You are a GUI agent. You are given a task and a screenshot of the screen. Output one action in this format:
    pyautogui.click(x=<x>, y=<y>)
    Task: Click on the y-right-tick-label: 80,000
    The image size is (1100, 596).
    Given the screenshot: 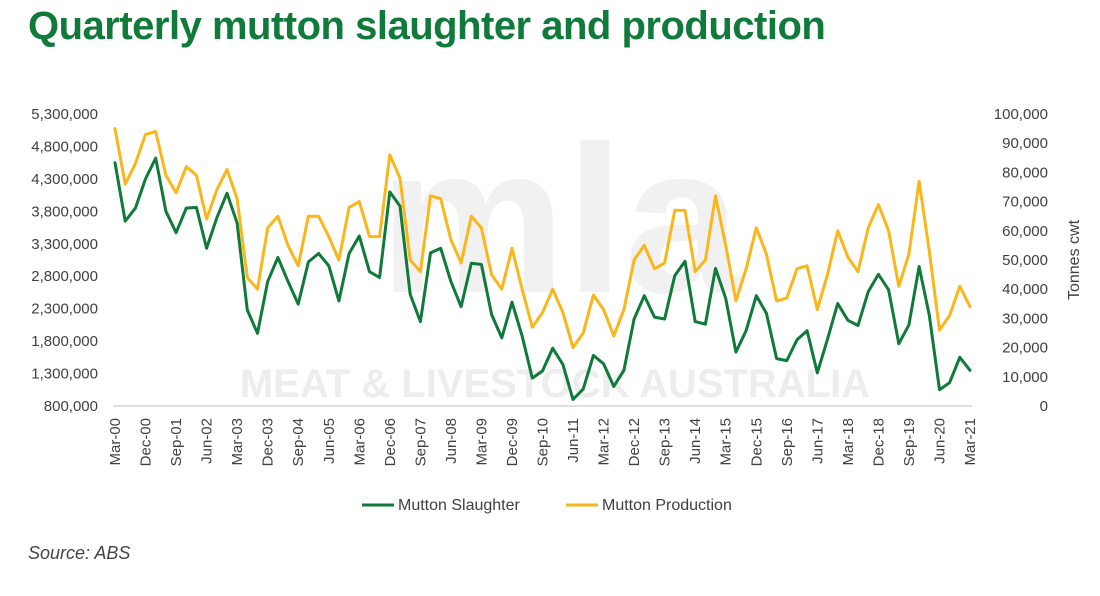 What is the action you would take?
    pyautogui.click(x=1025, y=172)
    